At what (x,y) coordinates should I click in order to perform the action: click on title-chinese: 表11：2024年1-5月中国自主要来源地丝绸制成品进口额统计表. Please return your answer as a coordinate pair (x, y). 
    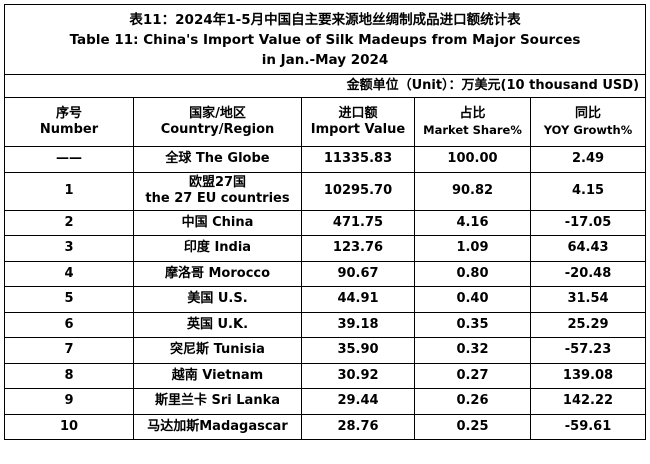
    Looking at the image, I should click on (325, 20).